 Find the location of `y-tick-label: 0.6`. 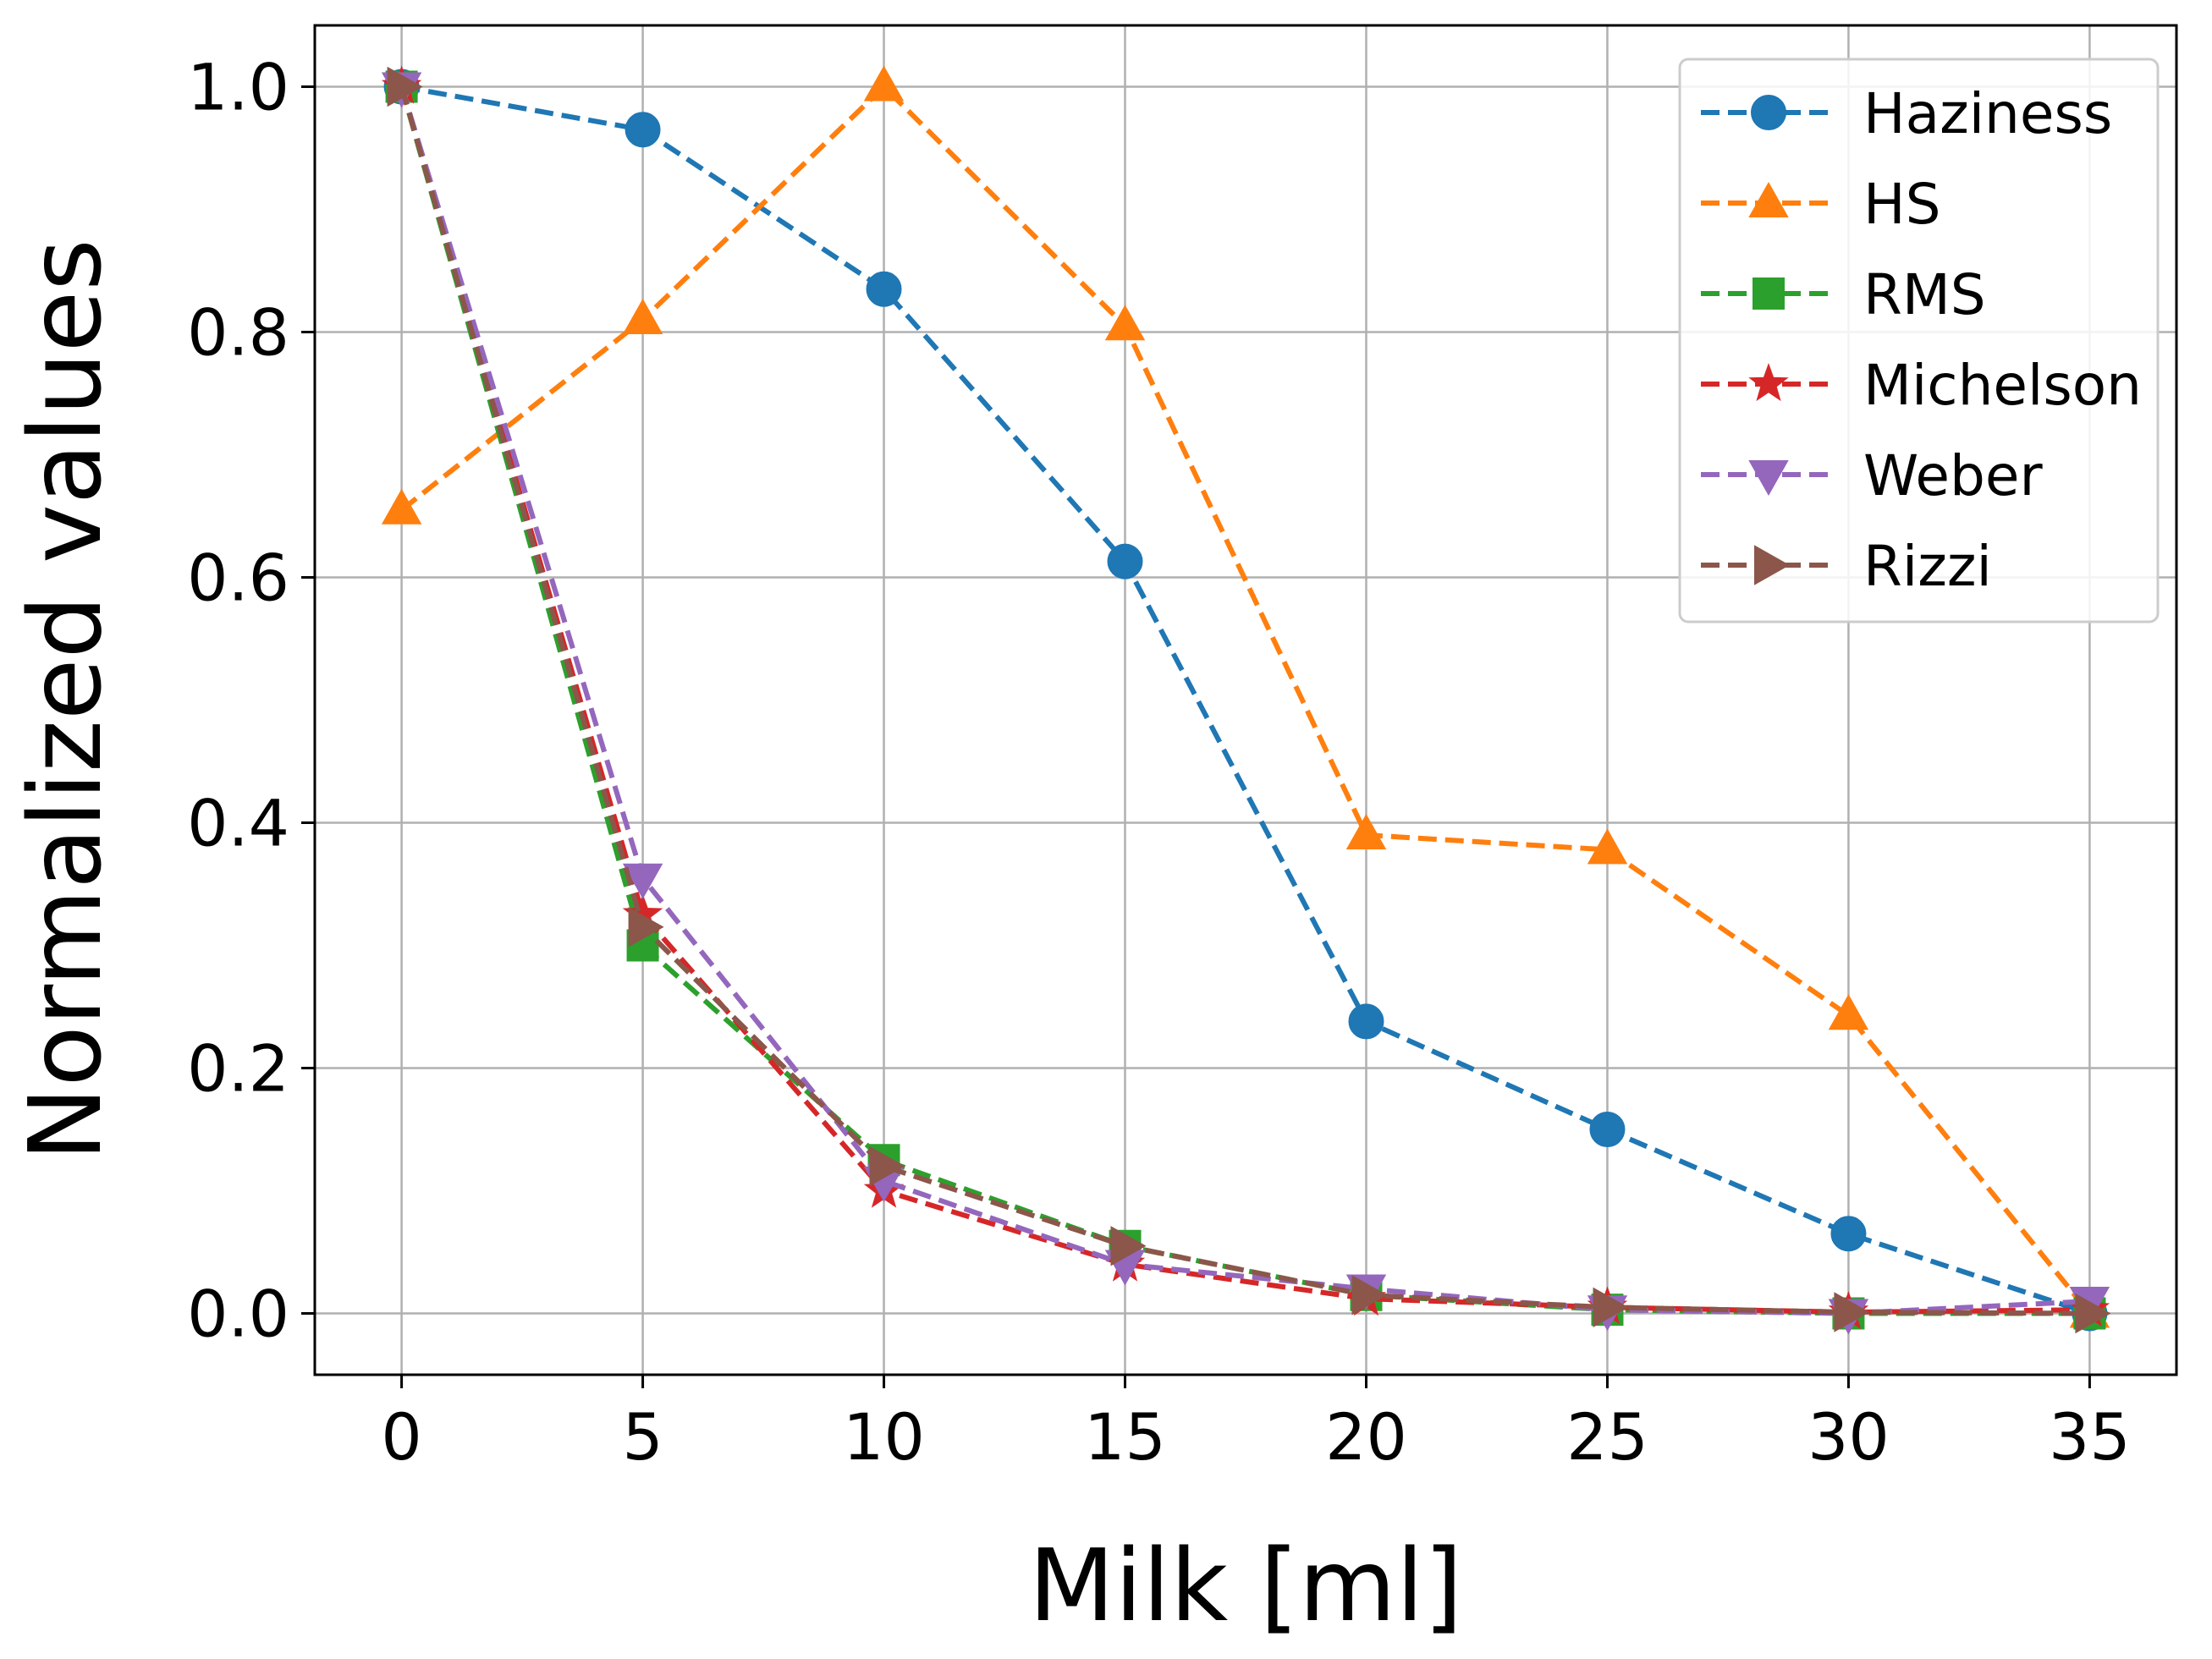

y-tick-label: 0.6 is located at coordinates (238, 579).